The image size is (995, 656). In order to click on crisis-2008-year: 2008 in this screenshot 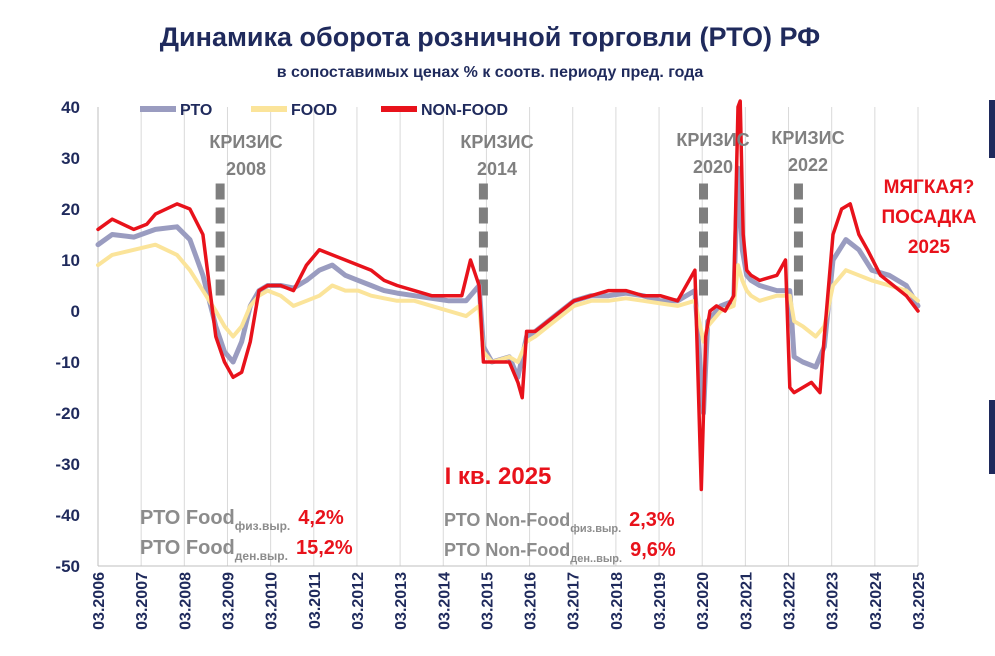, I will do `click(246, 169)`.